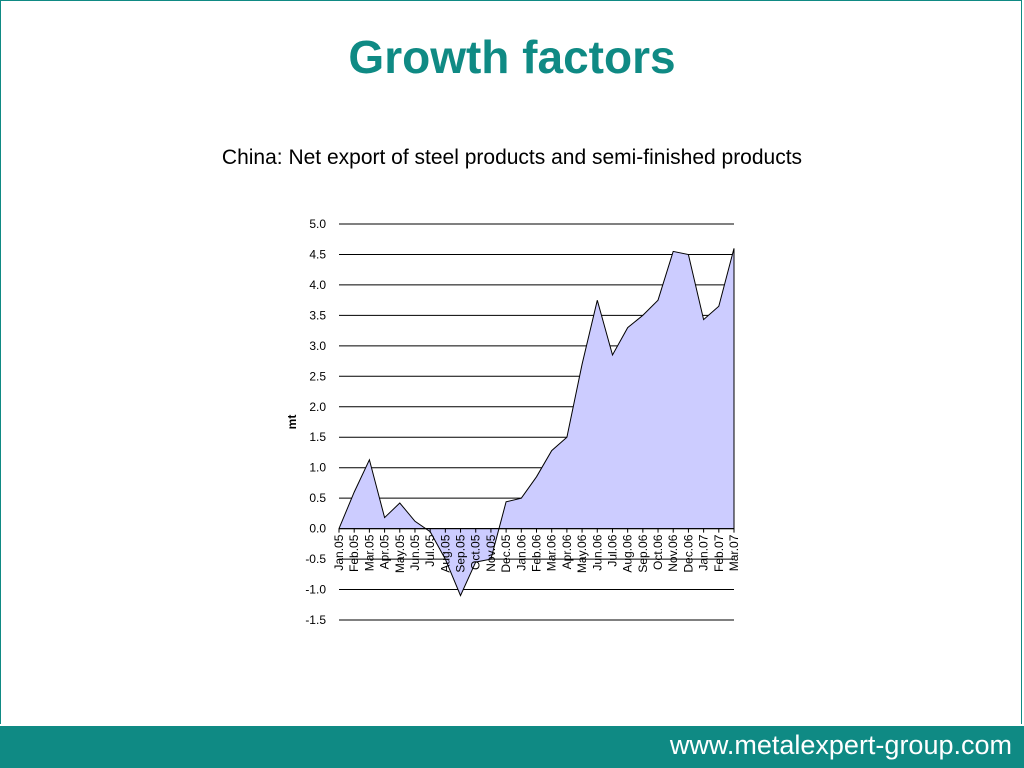 This screenshot has width=1024, height=768. Describe the element at coordinates (628, 553) in the screenshot. I see `x-tick-label: Aug.06` at that location.